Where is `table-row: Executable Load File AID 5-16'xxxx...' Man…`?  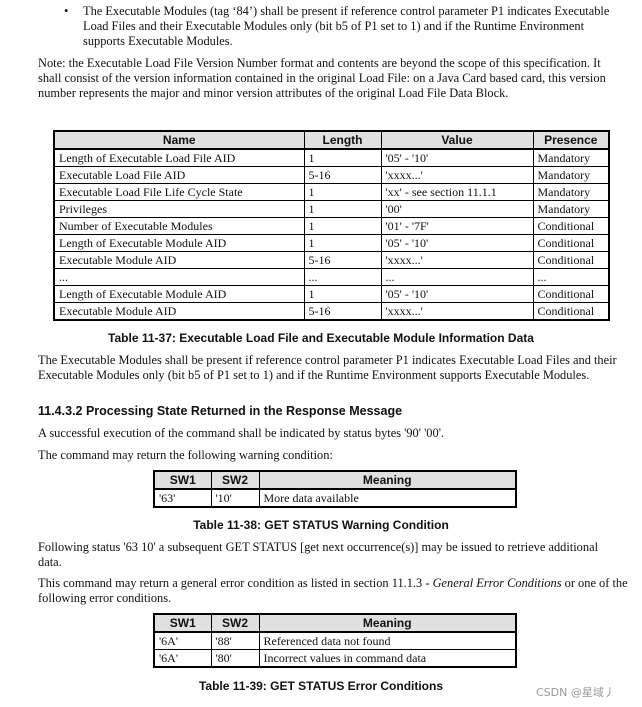 table-row: Executable Load File AID 5-16'xxxx...' Man… is located at coordinates (331, 175).